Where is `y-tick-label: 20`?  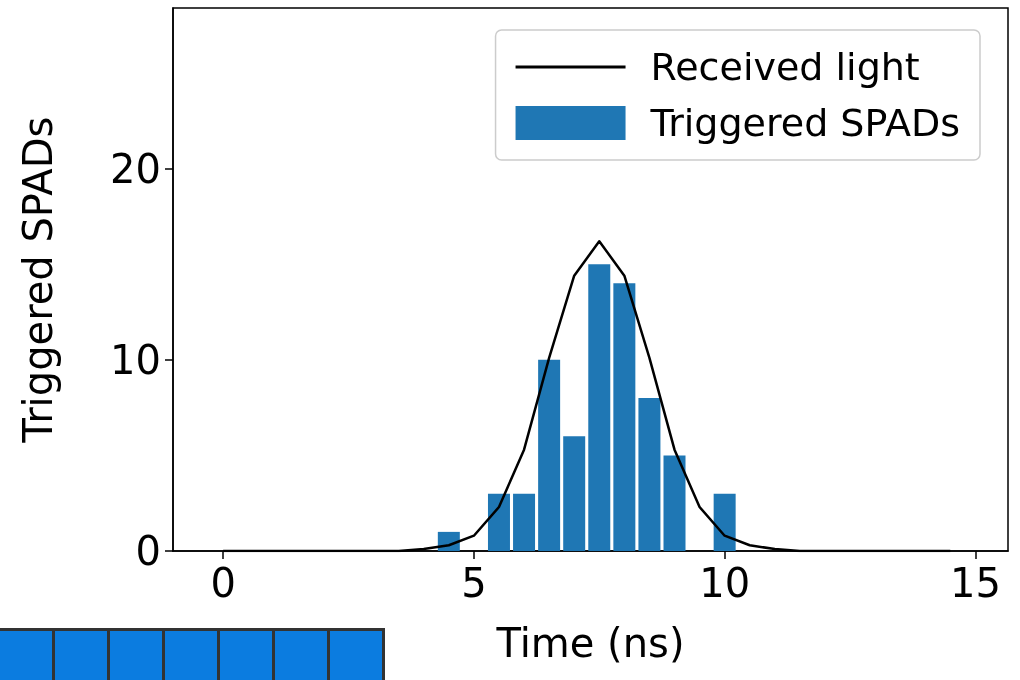 y-tick-label: 20 is located at coordinates (135, 168).